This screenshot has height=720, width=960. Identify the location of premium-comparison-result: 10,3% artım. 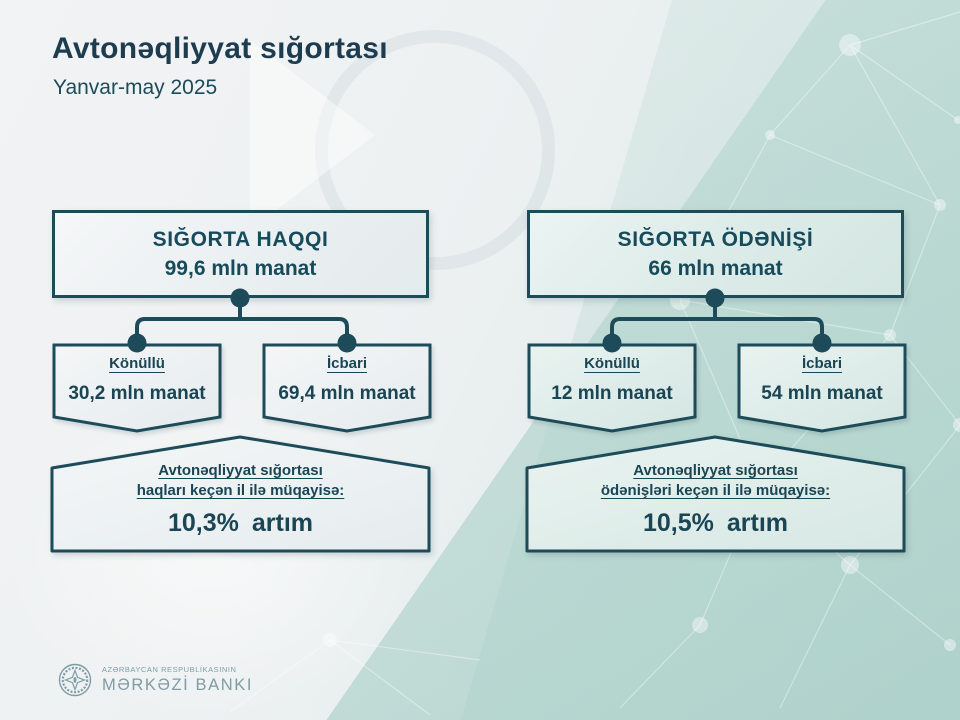
(240, 523).